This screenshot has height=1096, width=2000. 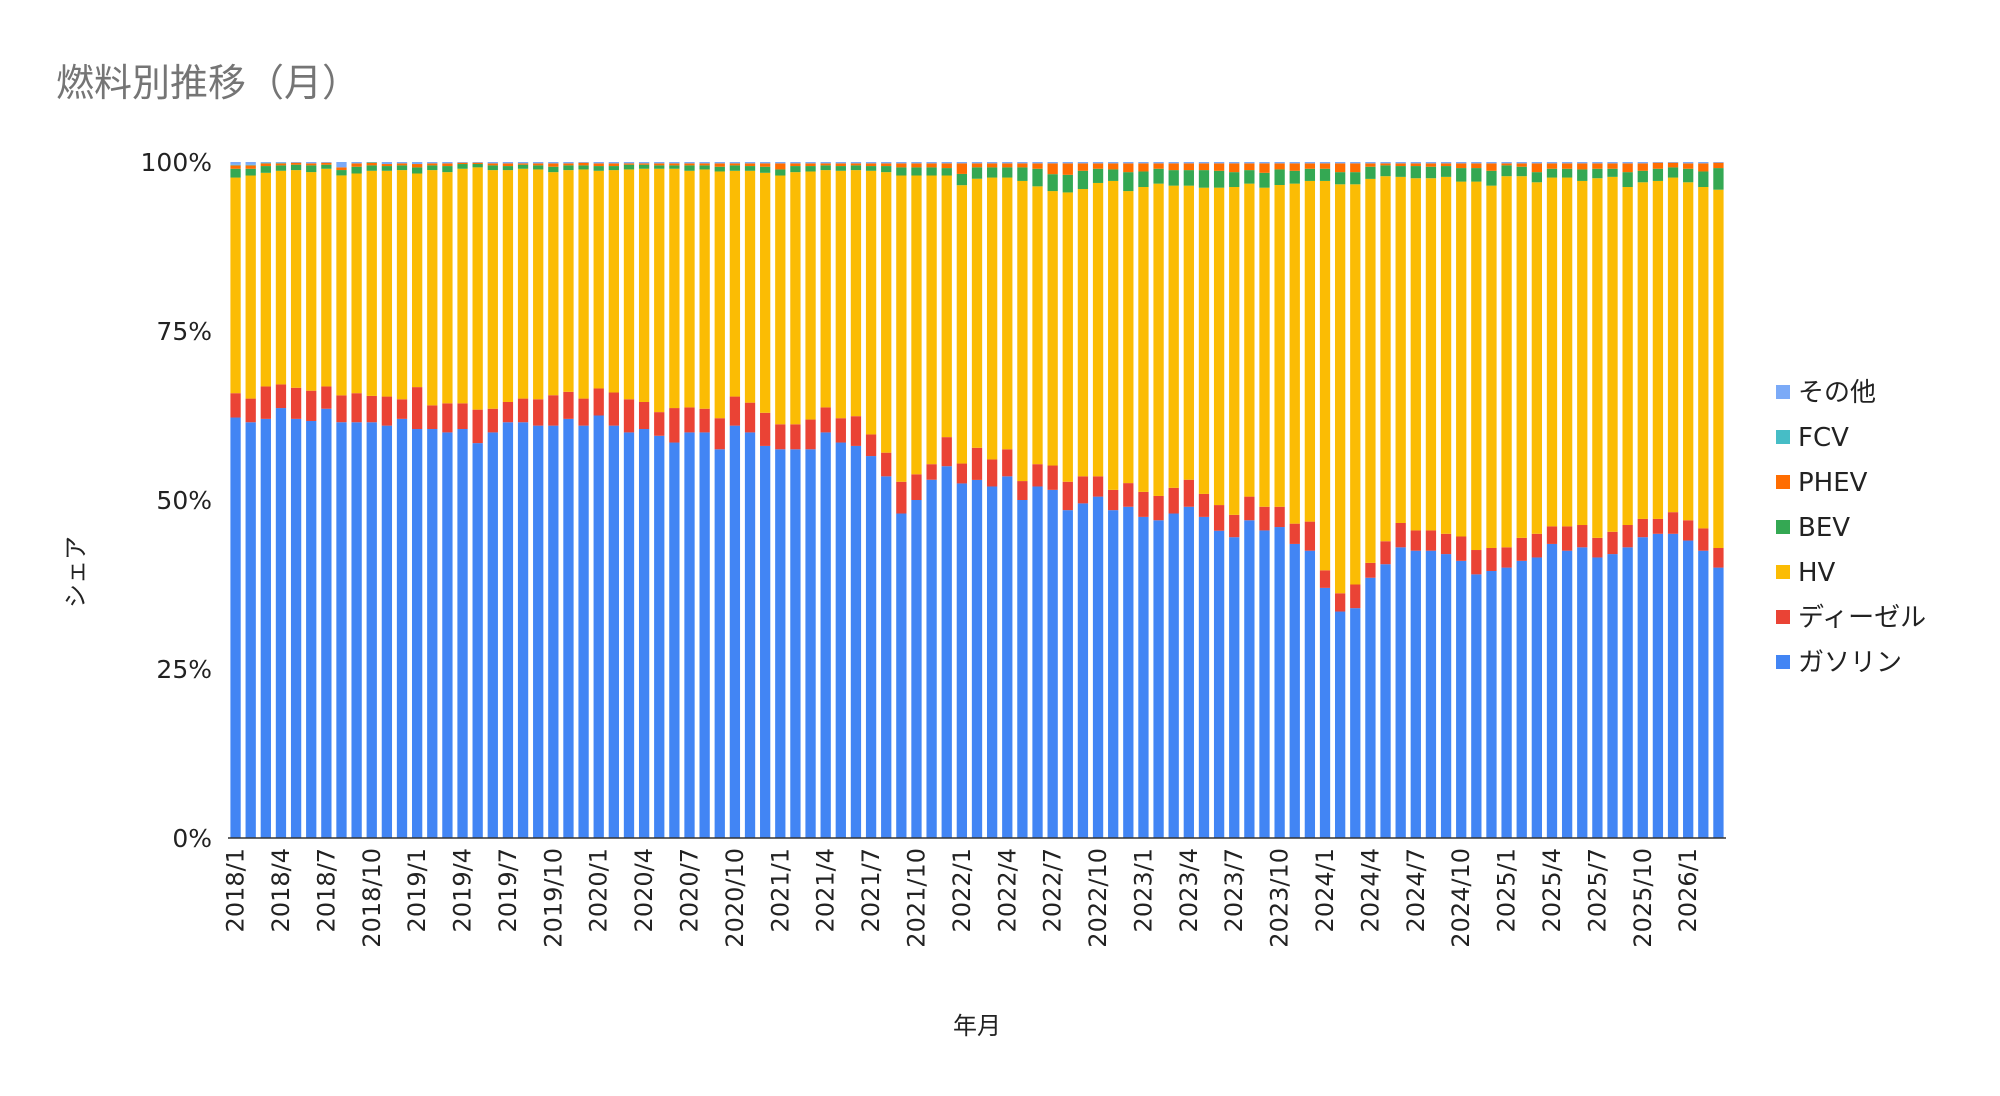 I want to click on x-tick-label: 2021/1, so click(x=780, y=890).